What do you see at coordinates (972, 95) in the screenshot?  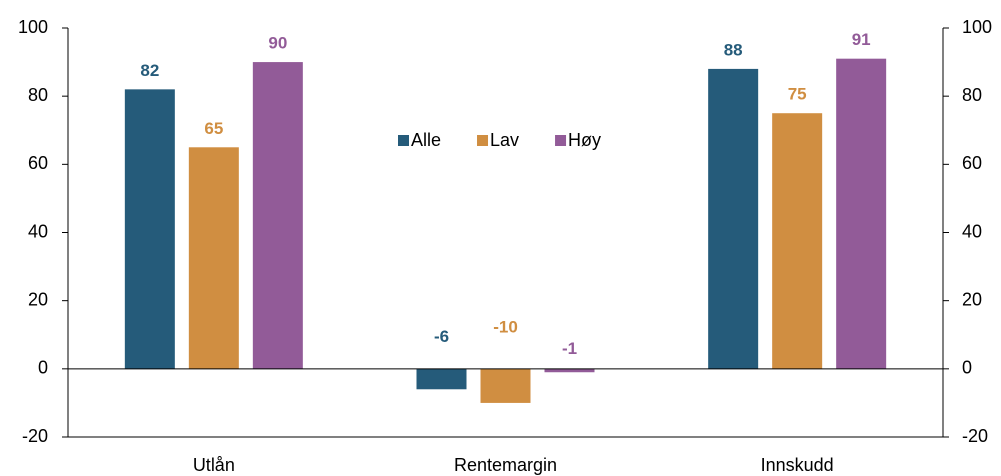 I see `y2-tick-label: 80` at bounding box center [972, 95].